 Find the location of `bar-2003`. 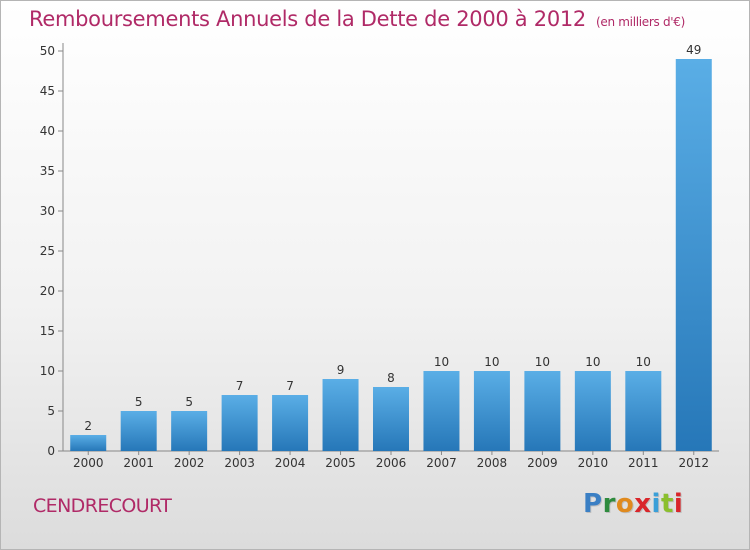

bar-2003 is located at coordinates (239, 423).